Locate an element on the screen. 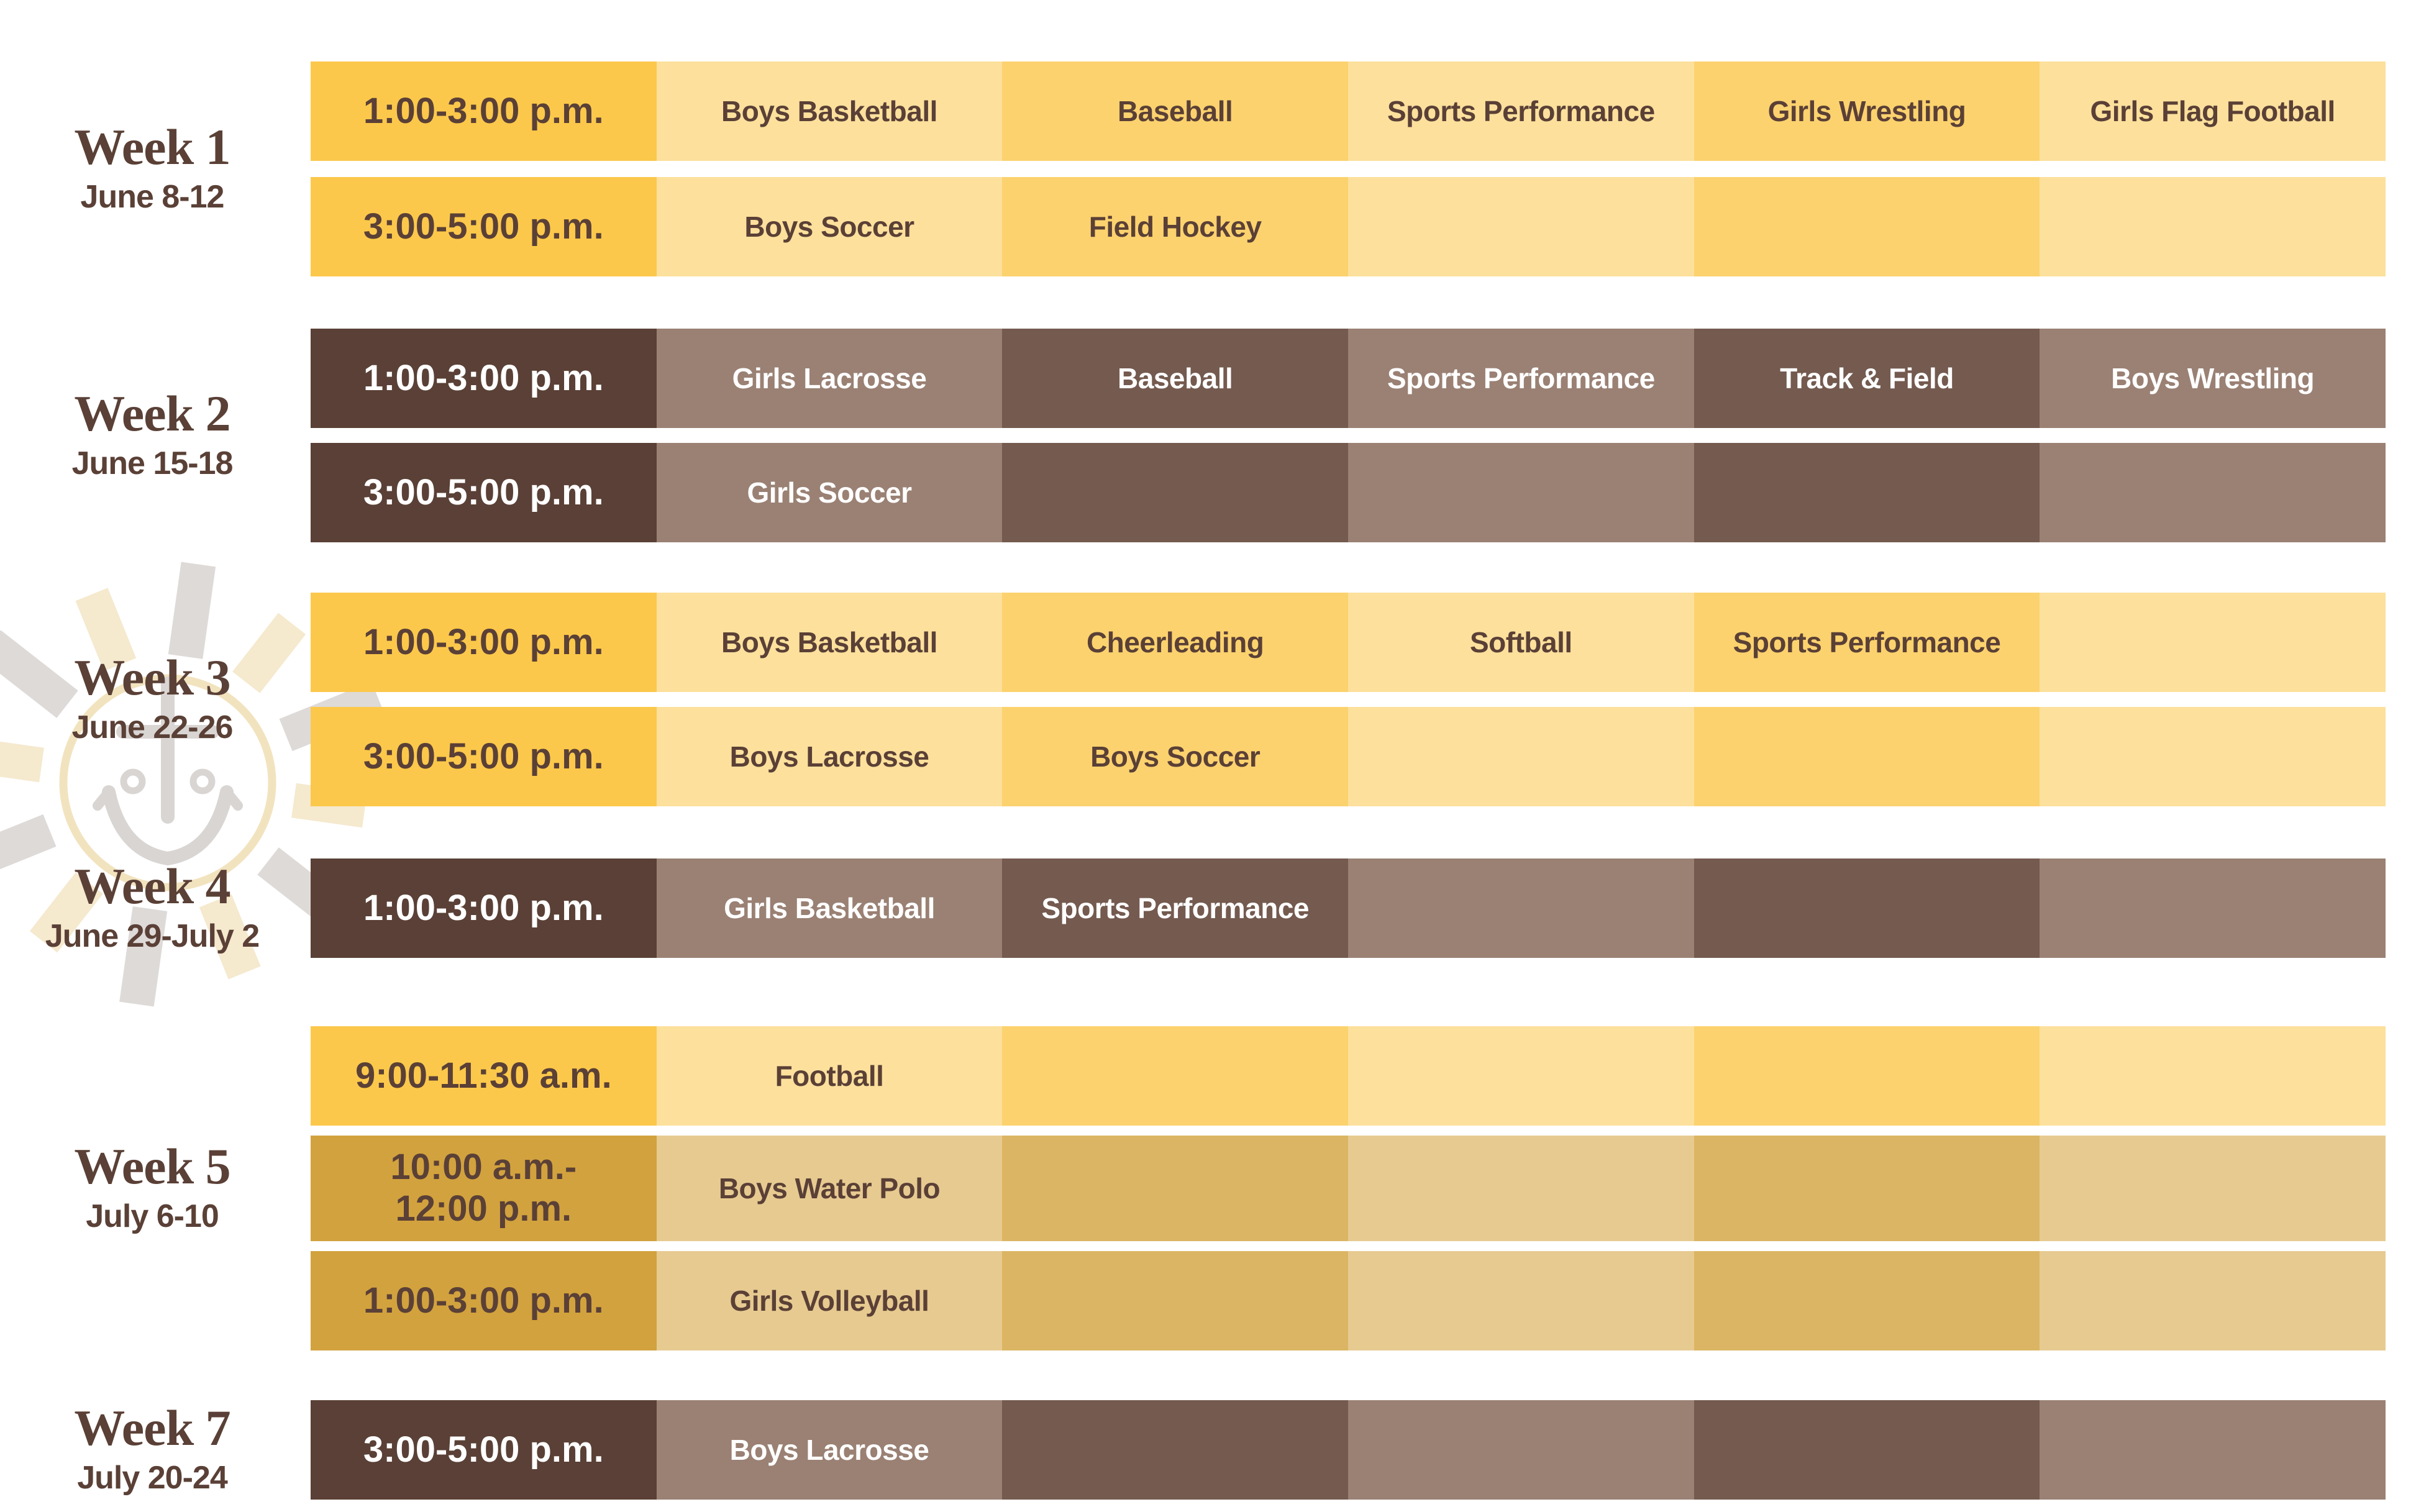  week-dates: June 29-July 2 is located at coordinates (152, 936).